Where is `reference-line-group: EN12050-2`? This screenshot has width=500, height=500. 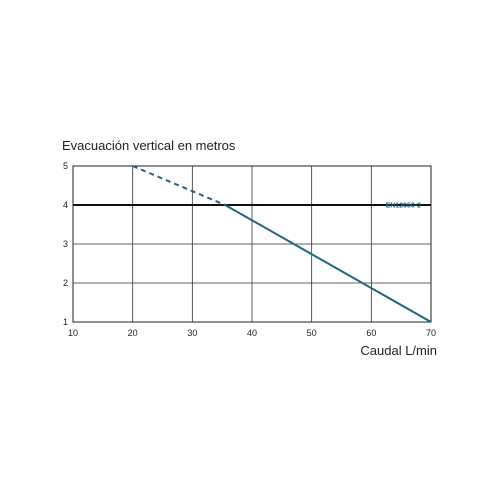 reference-line-group: EN12050-2 is located at coordinates (252, 206).